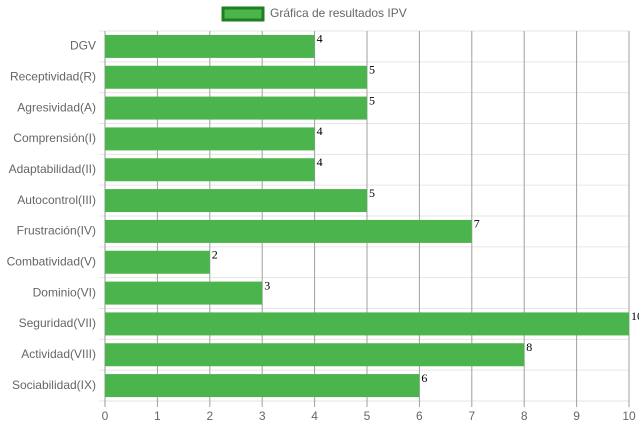 The image size is (639, 431). What do you see at coordinates (51, 261) in the screenshot?
I see `y-tick-label: Combatividad(V)` at bounding box center [51, 261].